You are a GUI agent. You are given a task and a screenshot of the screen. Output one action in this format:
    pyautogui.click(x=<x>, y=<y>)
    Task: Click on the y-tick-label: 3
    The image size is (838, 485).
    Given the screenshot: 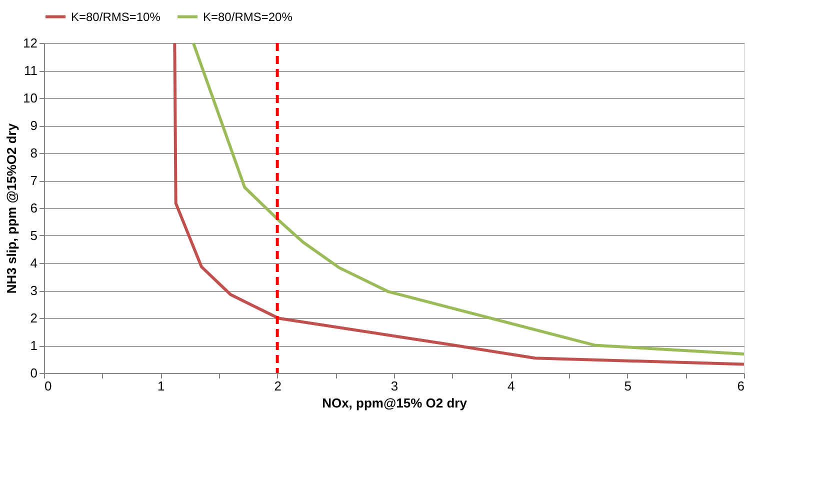 What is the action you would take?
    pyautogui.click(x=34, y=290)
    